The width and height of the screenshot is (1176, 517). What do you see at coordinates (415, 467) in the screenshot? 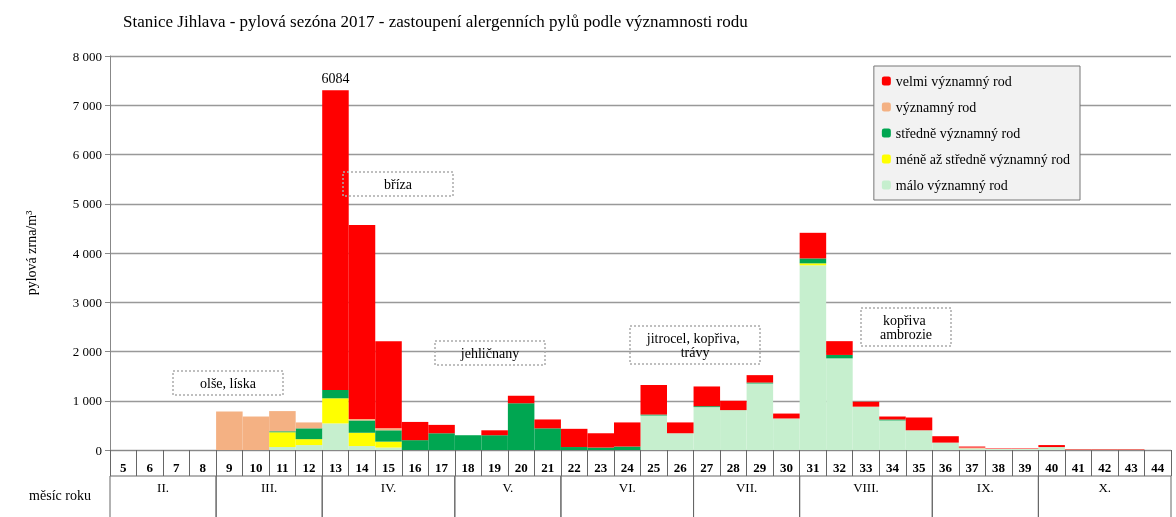
I see `x-tick-label: 16` at bounding box center [415, 467].